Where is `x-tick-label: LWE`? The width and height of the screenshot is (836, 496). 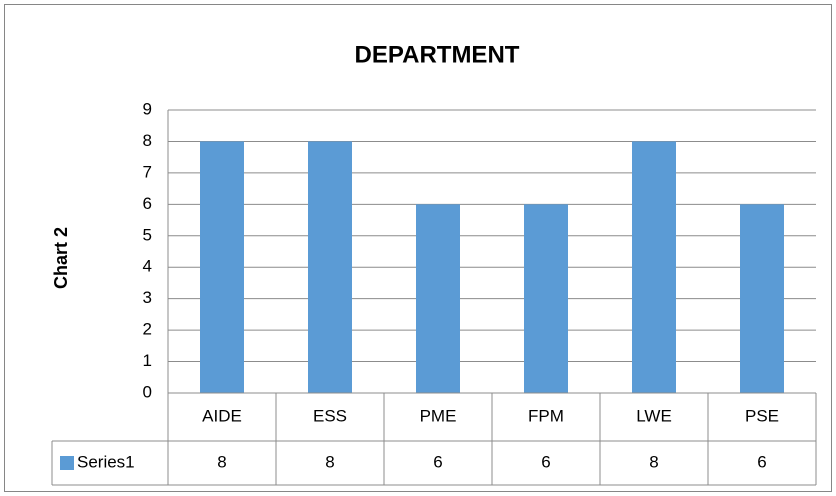 x-tick-label: LWE is located at coordinates (654, 415).